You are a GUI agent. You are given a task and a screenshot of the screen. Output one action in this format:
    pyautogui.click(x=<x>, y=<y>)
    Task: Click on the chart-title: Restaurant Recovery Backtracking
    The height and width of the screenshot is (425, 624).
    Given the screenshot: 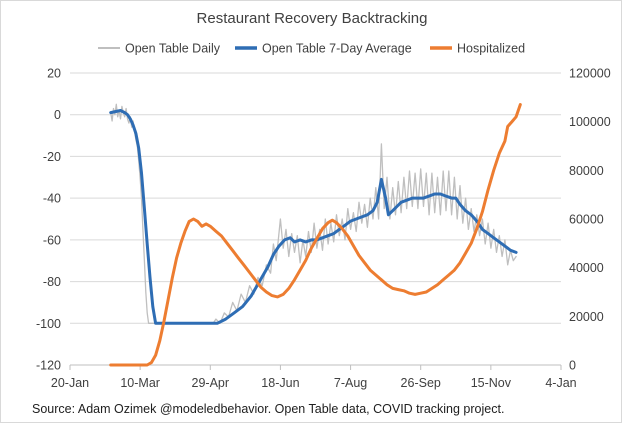 What is the action you would take?
    pyautogui.click(x=312, y=18)
    